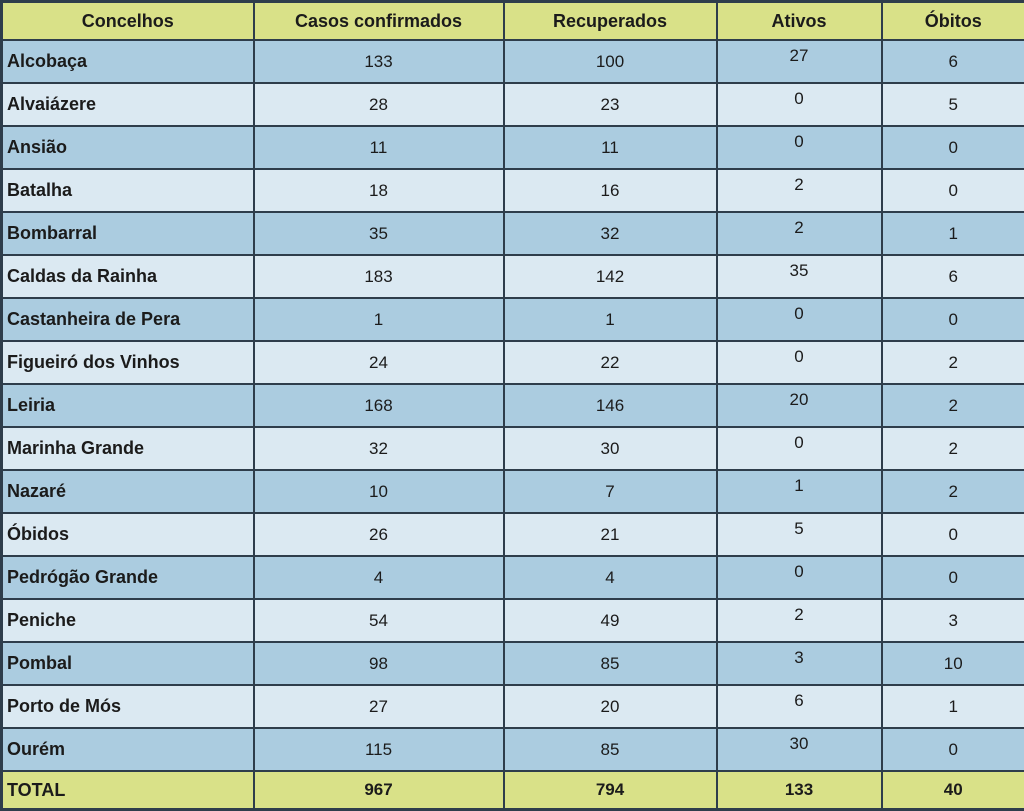 This screenshot has width=1024, height=811. Describe the element at coordinates (799, 663) in the screenshot. I see `active-value: 3` at that location.